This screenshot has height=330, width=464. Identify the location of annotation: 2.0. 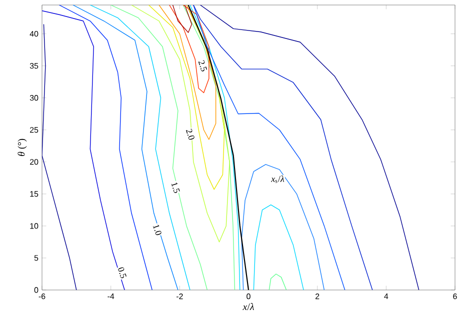
(190, 134).